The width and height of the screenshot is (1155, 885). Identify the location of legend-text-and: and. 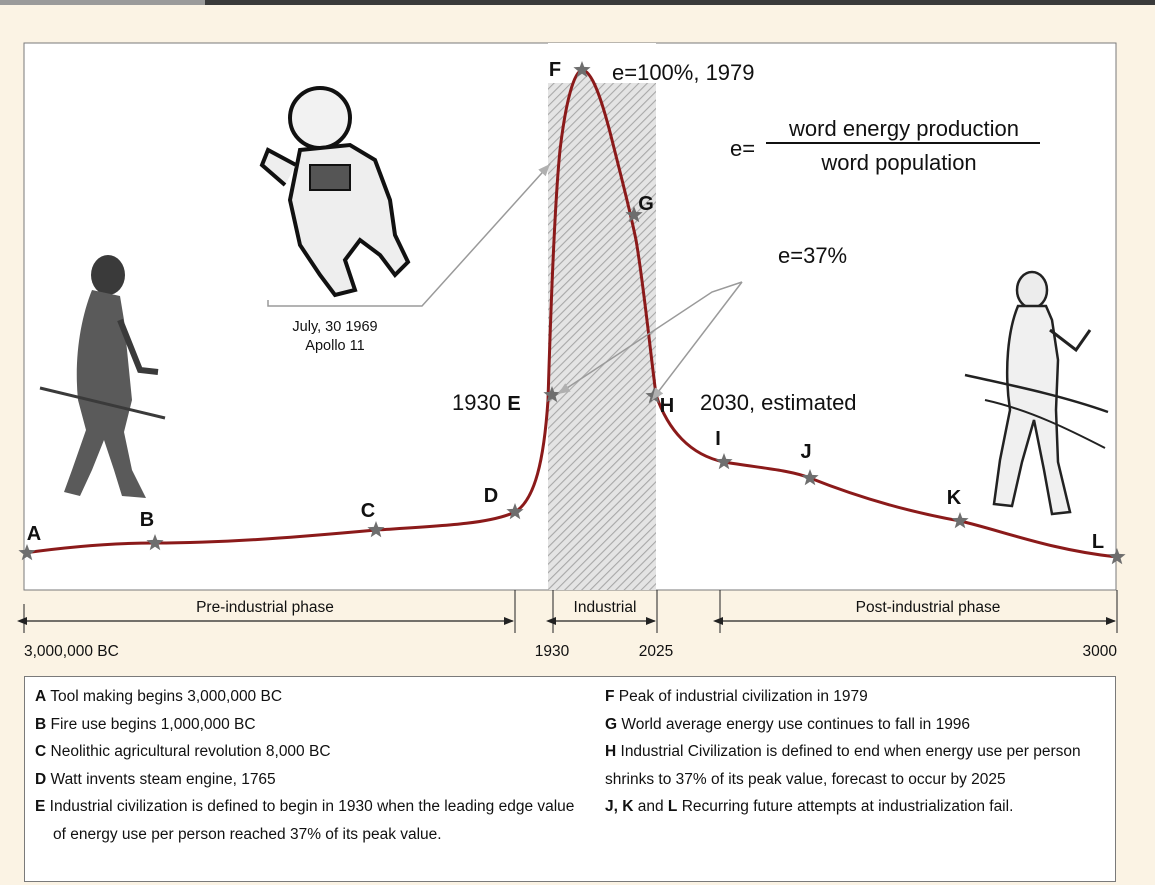
(650, 807).